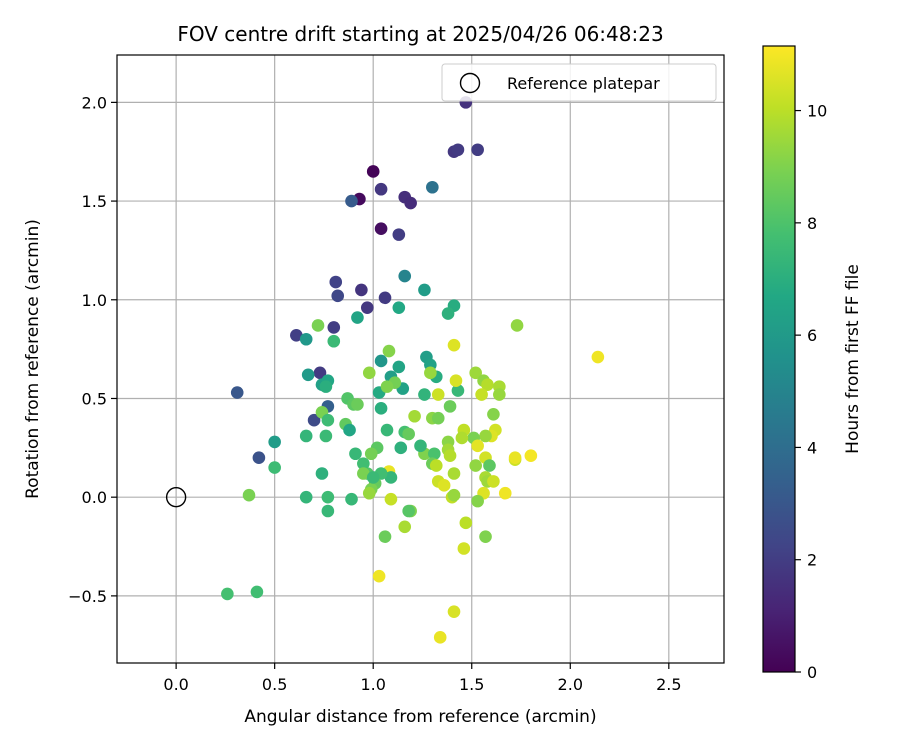 This screenshot has height=750, width=900. What do you see at coordinates (94, 497) in the screenshot?
I see `y-tick-label: 0.0` at bounding box center [94, 497].